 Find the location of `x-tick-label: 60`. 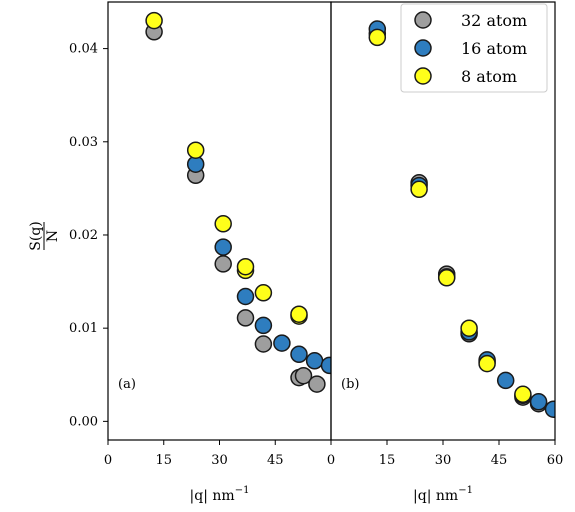

x-tick-label: 60 is located at coordinates (555, 460).